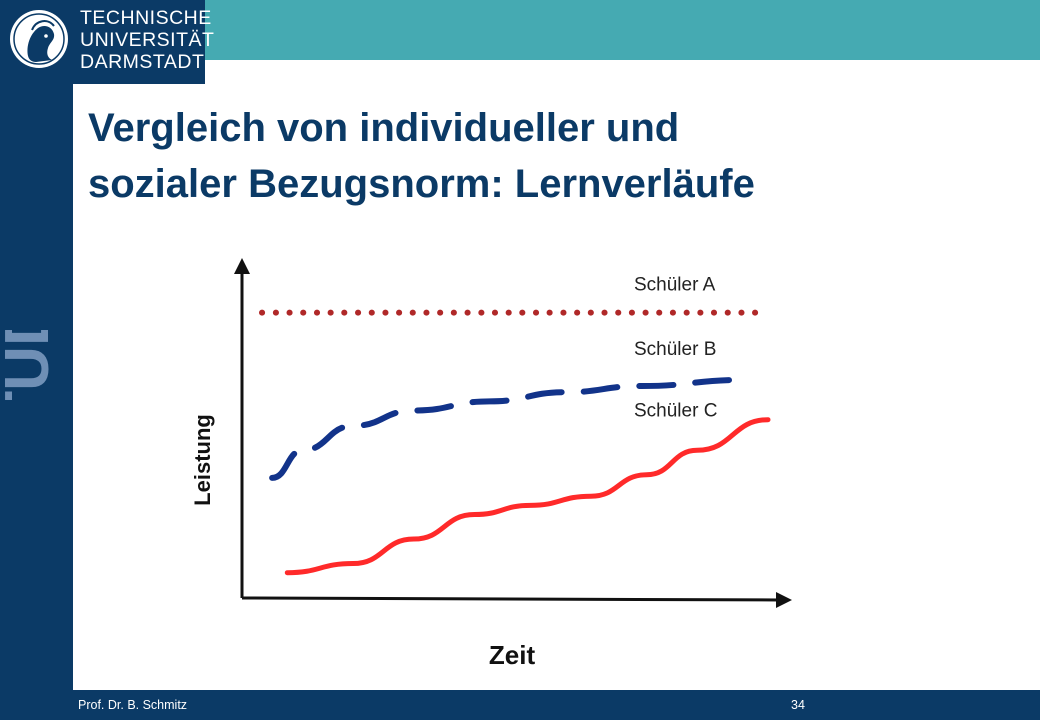 This screenshot has width=1040, height=720. Describe the element at coordinates (675, 411) in the screenshot. I see `series-label-3: Schüler C` at that location.